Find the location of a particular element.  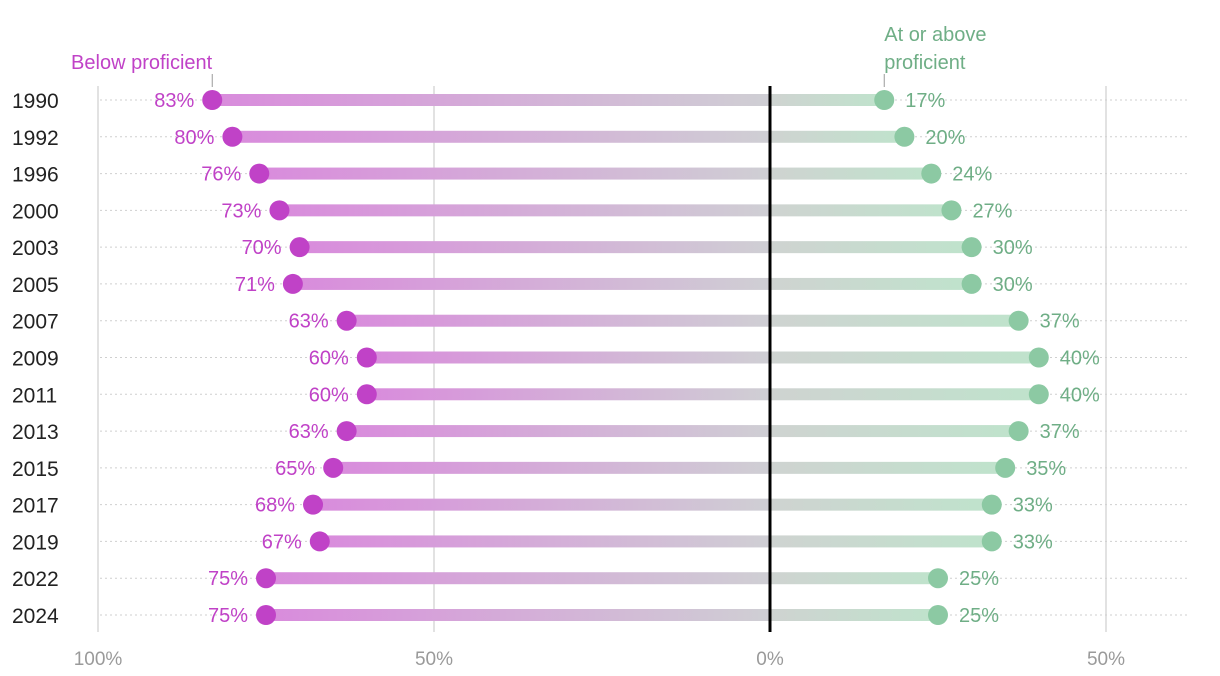

above-value-label: 27% is located at coordinates (992, 211).